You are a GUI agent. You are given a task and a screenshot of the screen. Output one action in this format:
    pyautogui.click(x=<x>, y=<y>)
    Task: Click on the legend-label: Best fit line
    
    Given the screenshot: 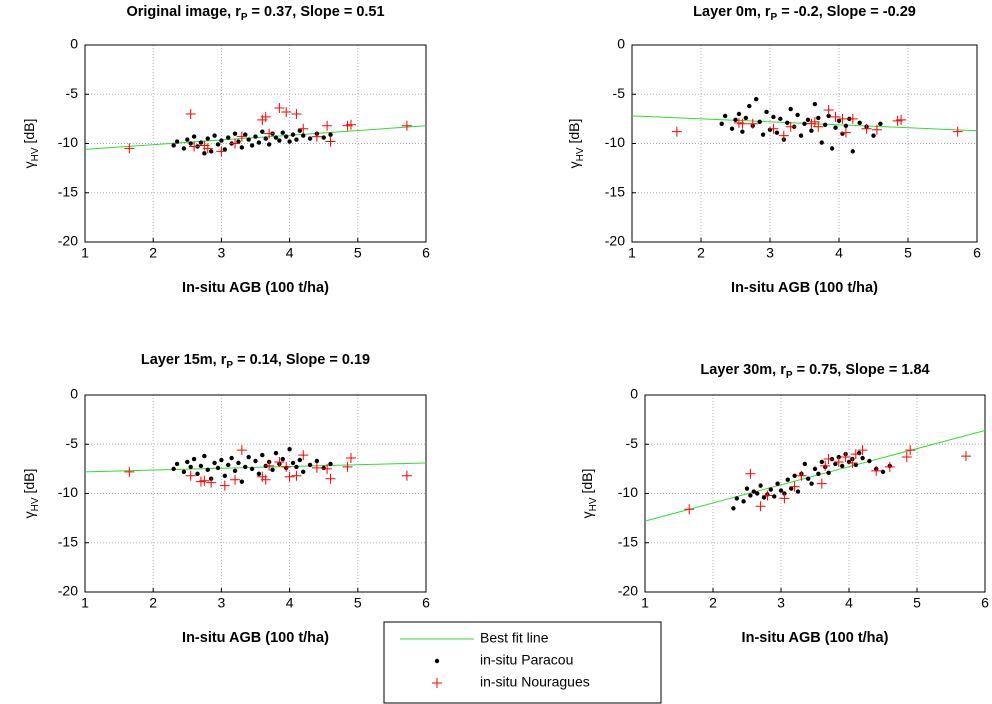 What is the action you would take?
    pyautogui.click(x=514, y=638)
    